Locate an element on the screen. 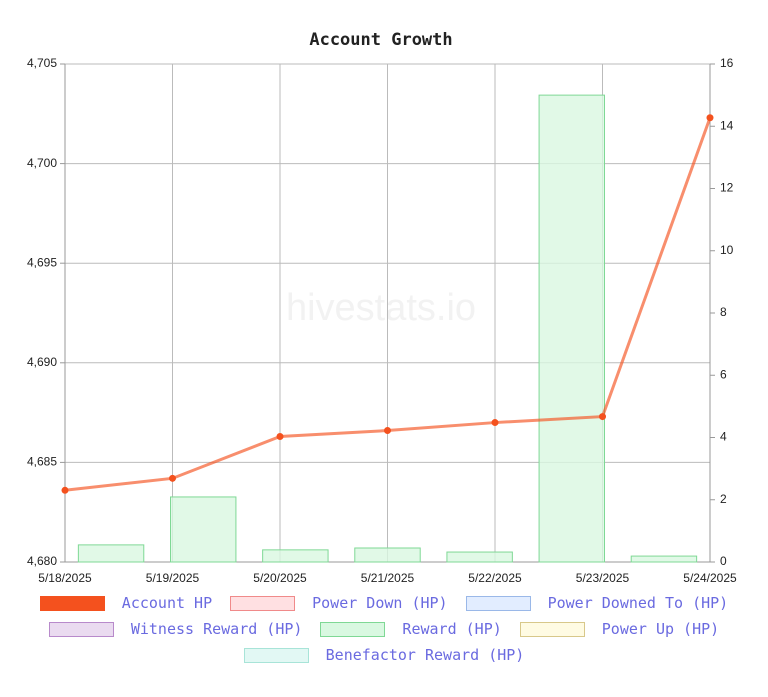  legend-item: Power Up (HP) is located at coordinates (619, 629).